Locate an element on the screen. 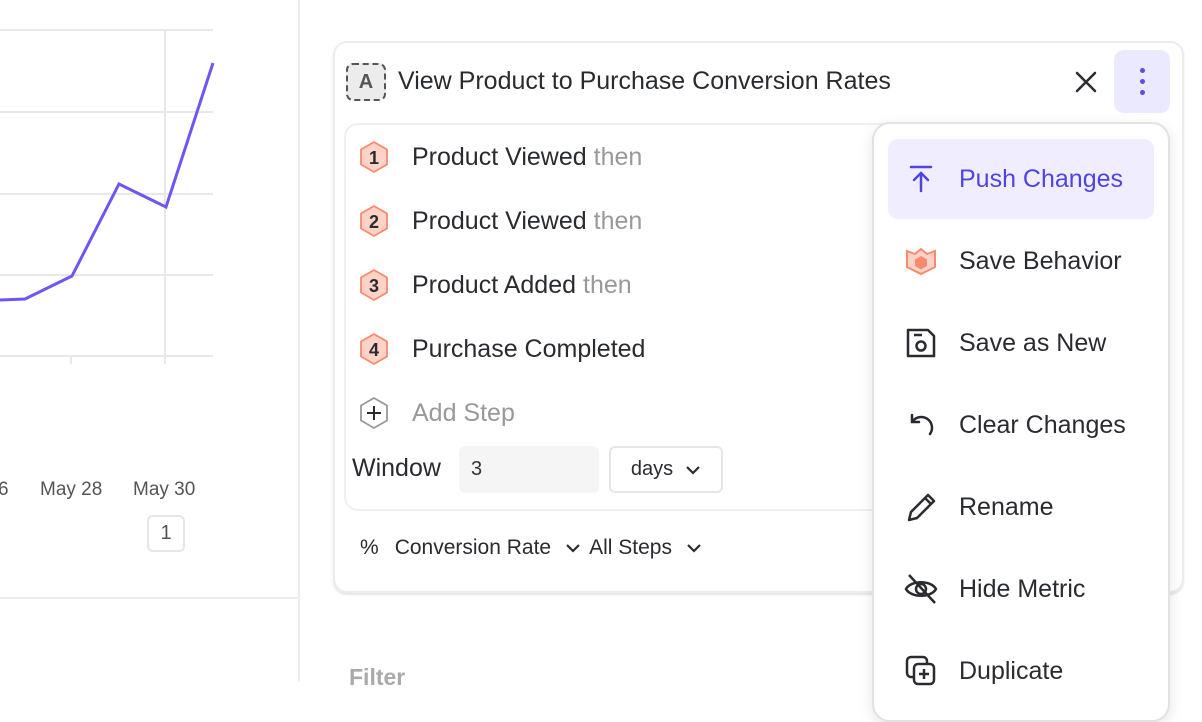 The width and height of the screenshot is (1202, 722). step-event: Product Added is located at coordinates (494, 284).